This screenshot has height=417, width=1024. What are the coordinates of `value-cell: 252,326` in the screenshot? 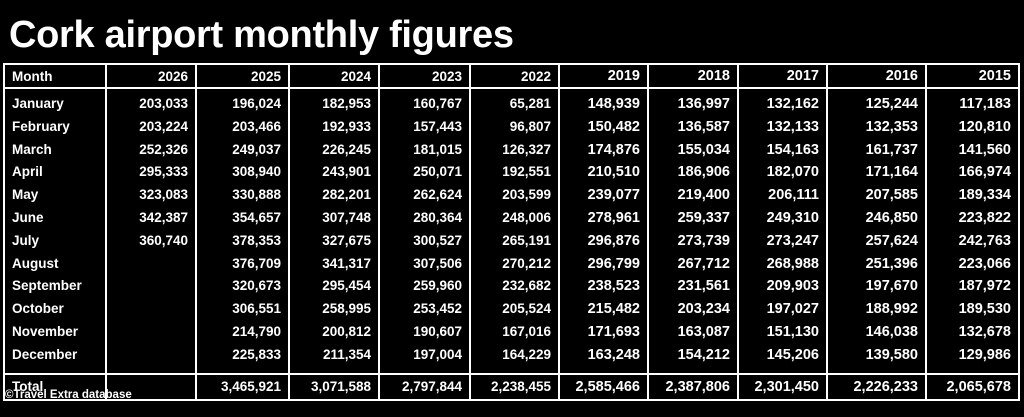 It's located at (151, 150).